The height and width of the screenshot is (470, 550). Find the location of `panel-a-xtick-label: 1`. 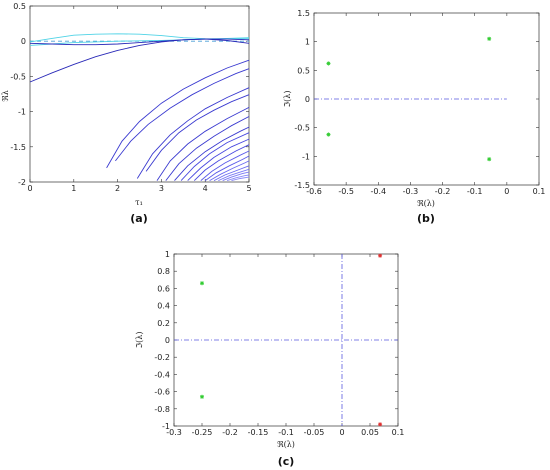

panel-a-xtick-label: 1 is located at coordinates (73, 188).